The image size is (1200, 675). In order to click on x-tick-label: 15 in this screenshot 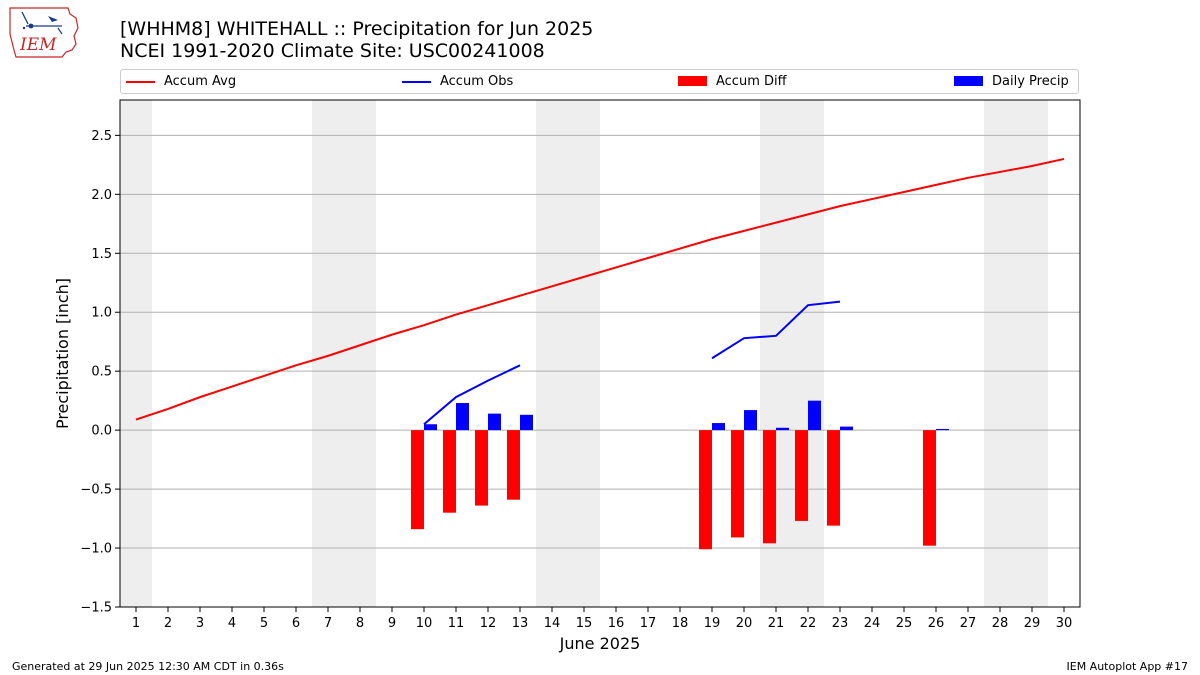, I will do `click(584, 623)`.